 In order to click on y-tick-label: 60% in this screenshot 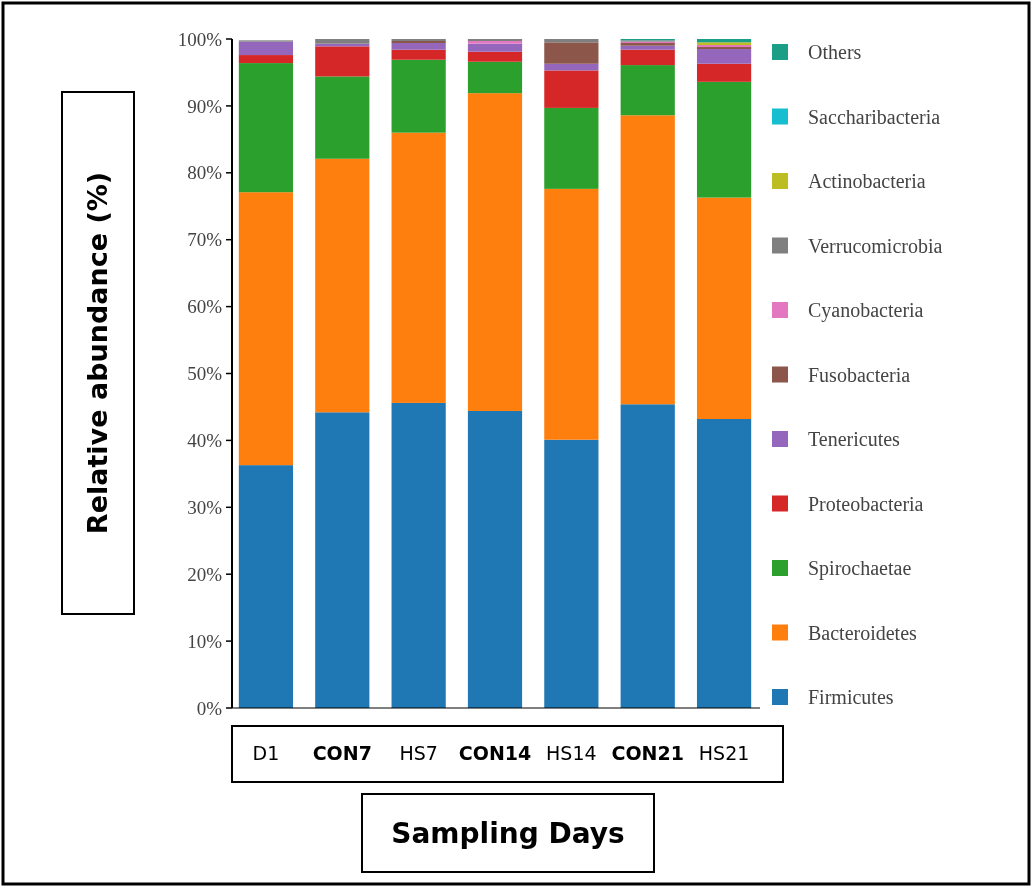, I will do `click(205, 307)`.